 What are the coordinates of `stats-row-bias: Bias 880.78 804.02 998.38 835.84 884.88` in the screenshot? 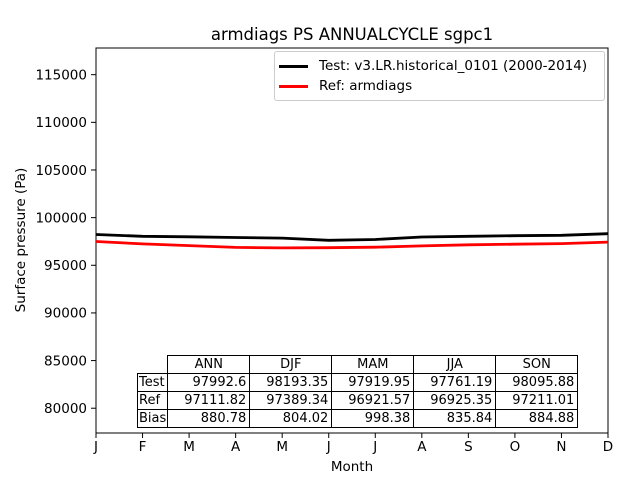 It's located at (357, 418).